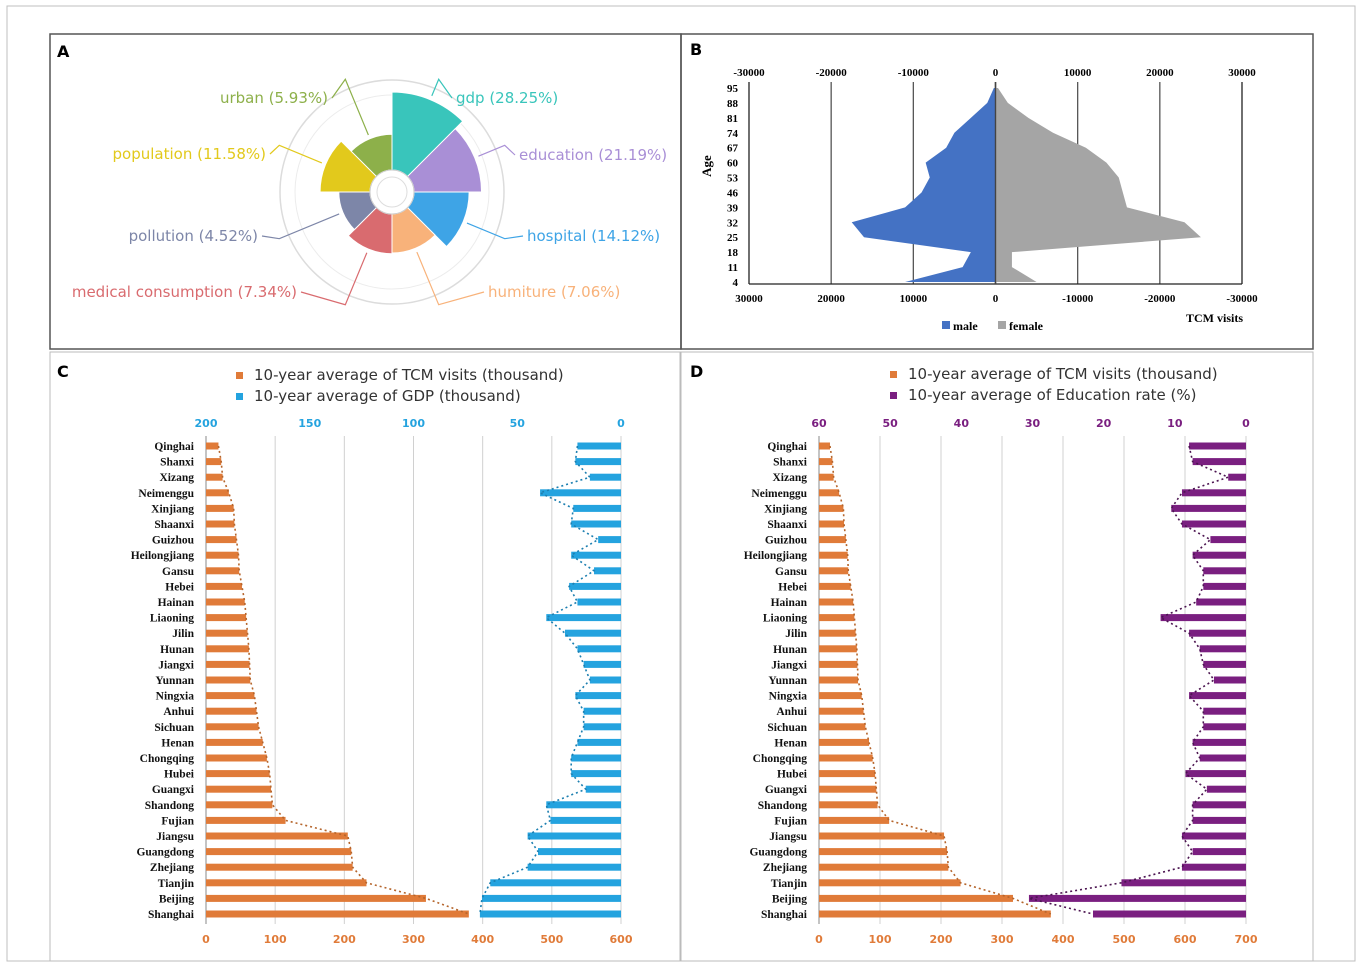 This screenshot has height=967, width=1362. Describe the element at coordinates (837, 633) in the screenshot. I see `bar-visits-jilin` at that location.